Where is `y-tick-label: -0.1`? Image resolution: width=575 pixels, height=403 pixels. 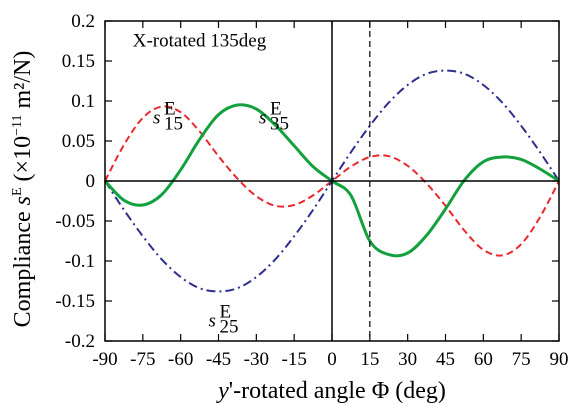
y-tick-label: -0.1 is located at coordinates (80, 261).